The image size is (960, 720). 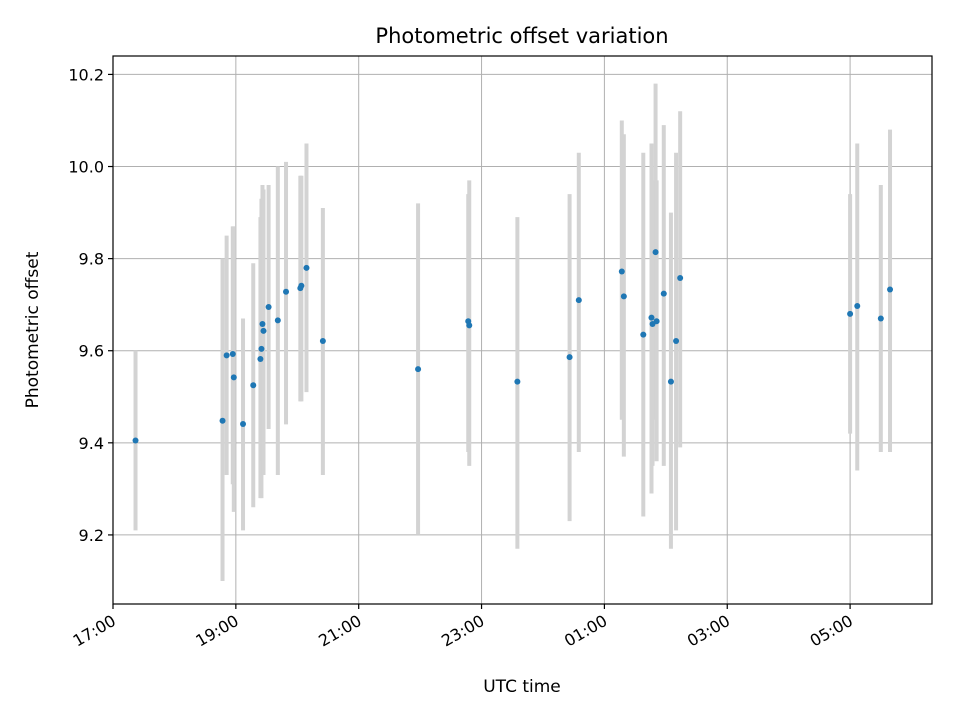 What do you see at coordinates (86, 167) in the screenshot?
I see `y-tick-label: 10.0` at bounding box center [86, 167].